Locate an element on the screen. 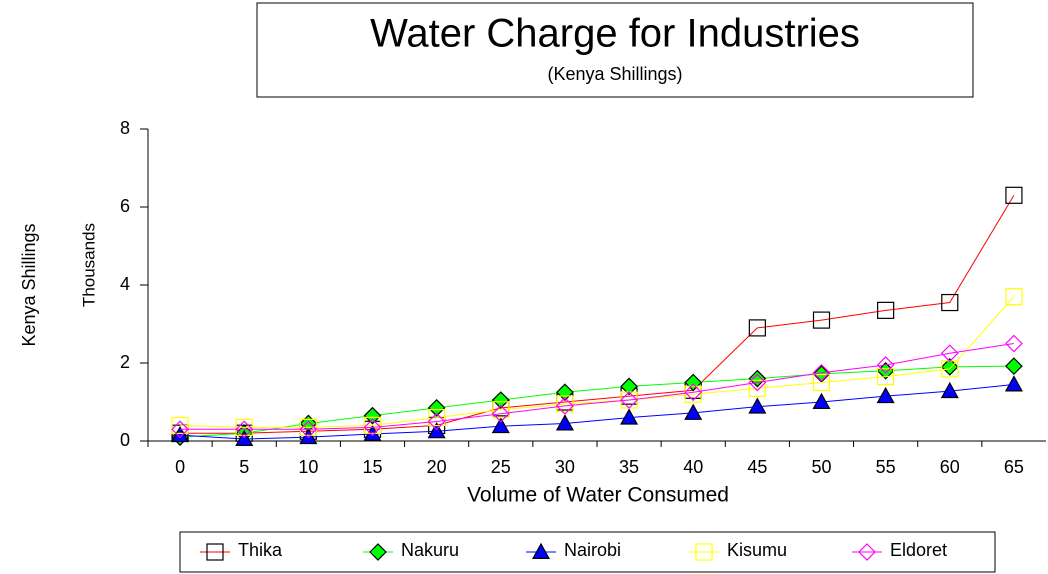 Image resolution: width=1048 pixels, height=574 pixels. x-tick-label: 35 is located at coordinates (629, 467).